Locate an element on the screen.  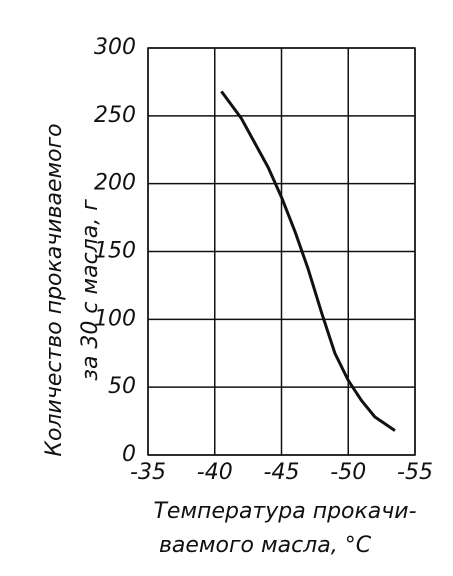
y-tick-label: 0 is located at coordinates (129, 454).